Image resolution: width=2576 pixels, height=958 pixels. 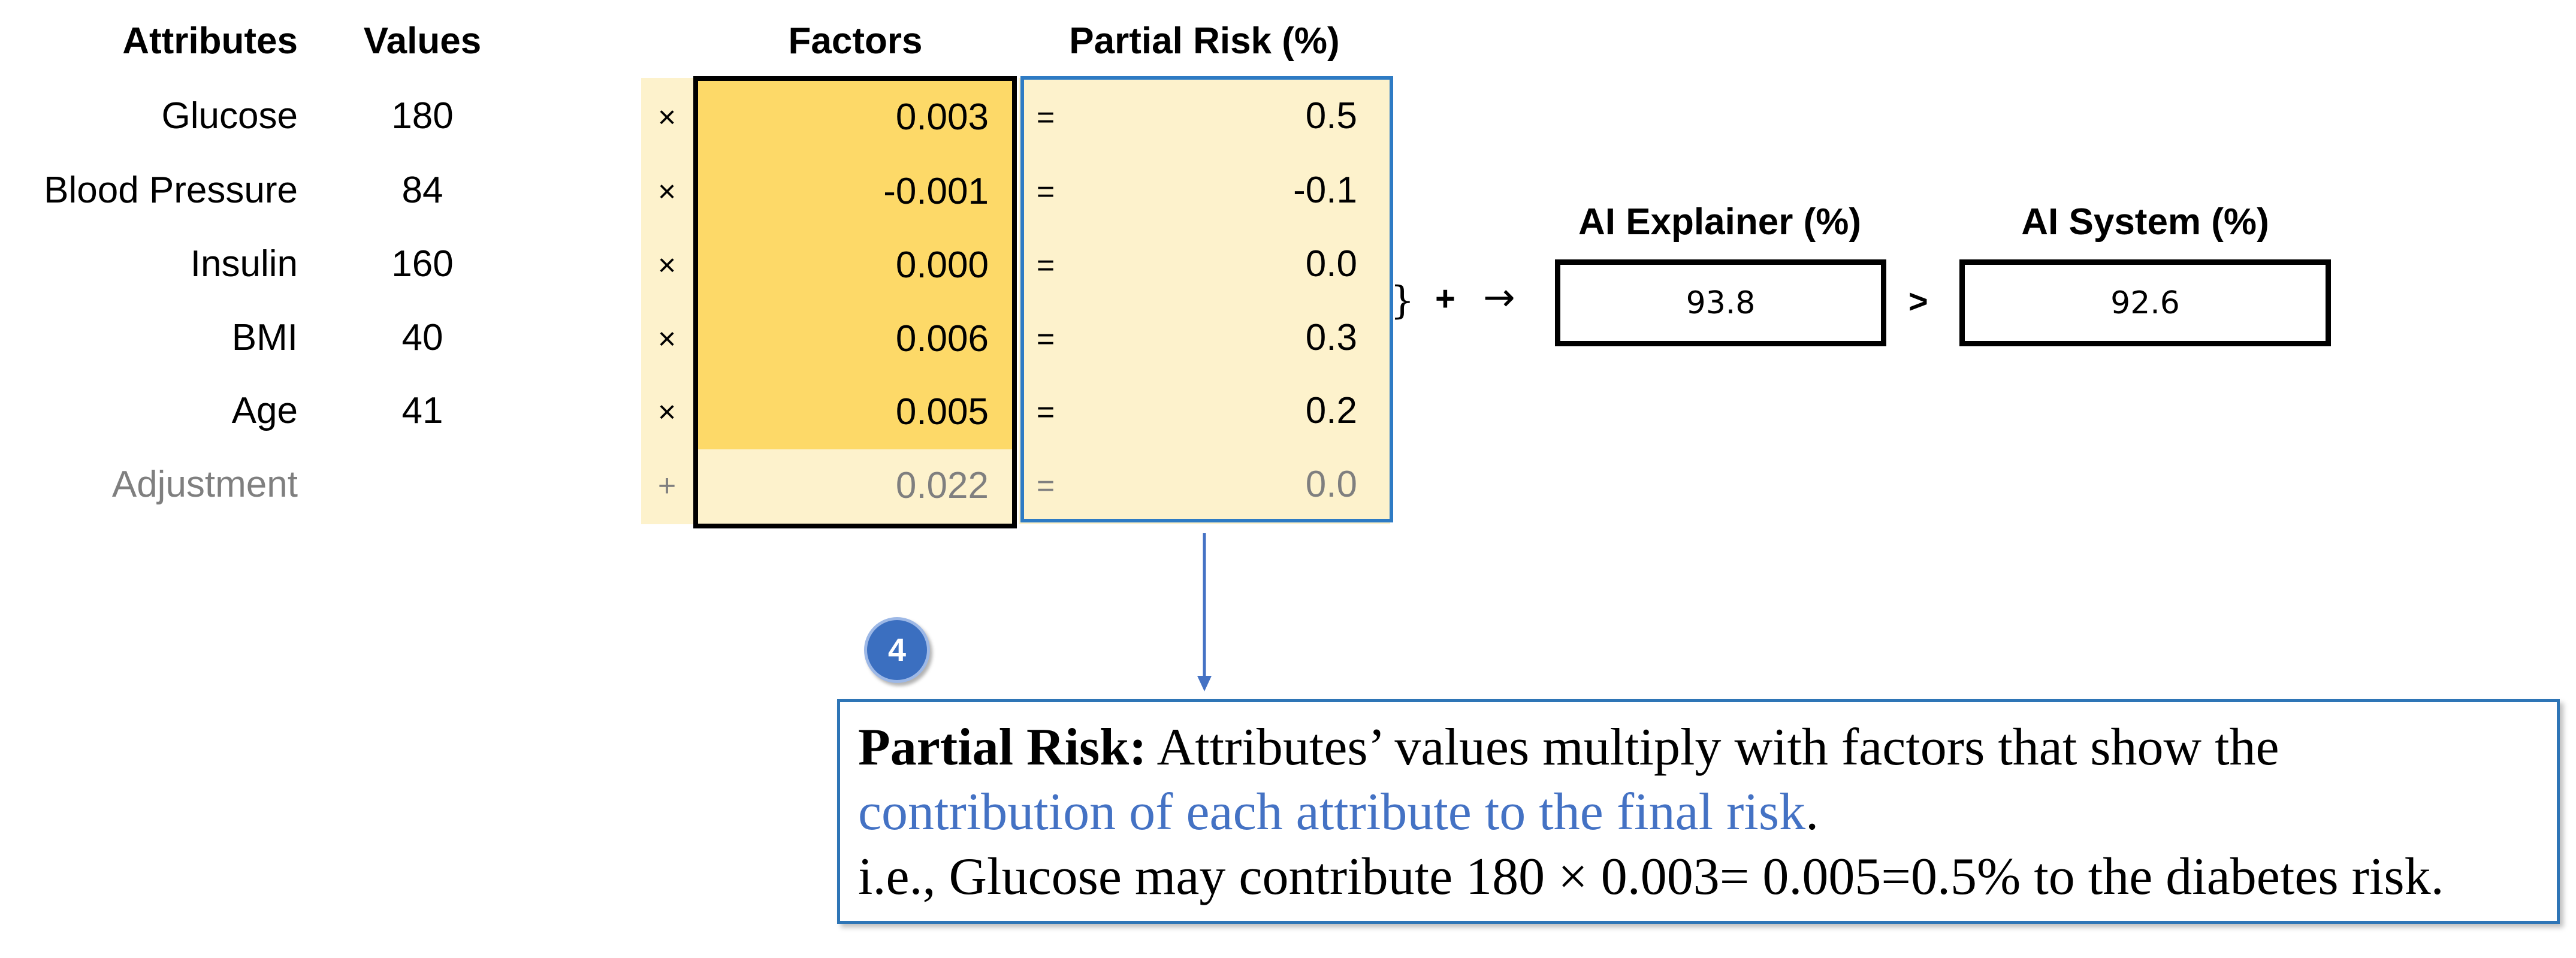 I want to click on values-header: Values, so click(x=423, y=41).